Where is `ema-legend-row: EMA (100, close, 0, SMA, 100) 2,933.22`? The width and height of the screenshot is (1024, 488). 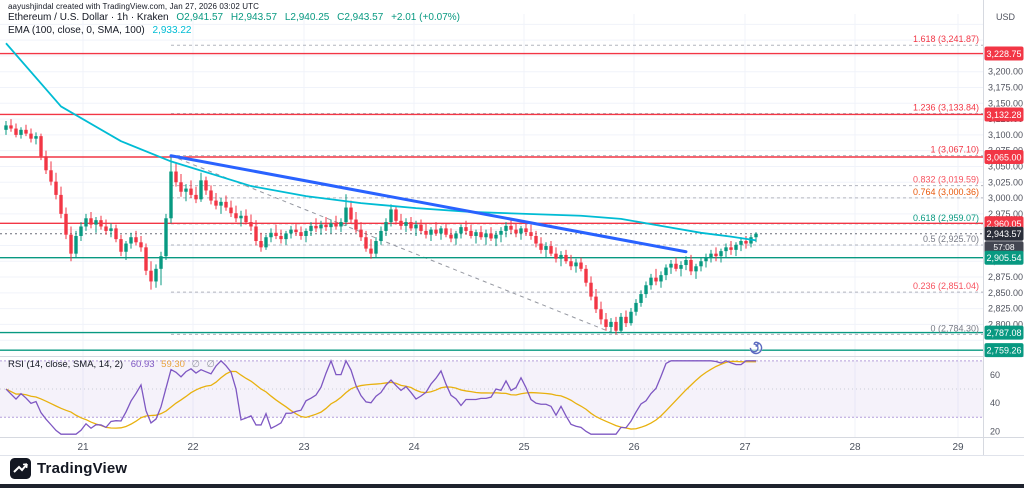
ema-legend-row: EMA (100, close, 0, SMA, 100) 2,933.22 is located at coordinates (234, 30).